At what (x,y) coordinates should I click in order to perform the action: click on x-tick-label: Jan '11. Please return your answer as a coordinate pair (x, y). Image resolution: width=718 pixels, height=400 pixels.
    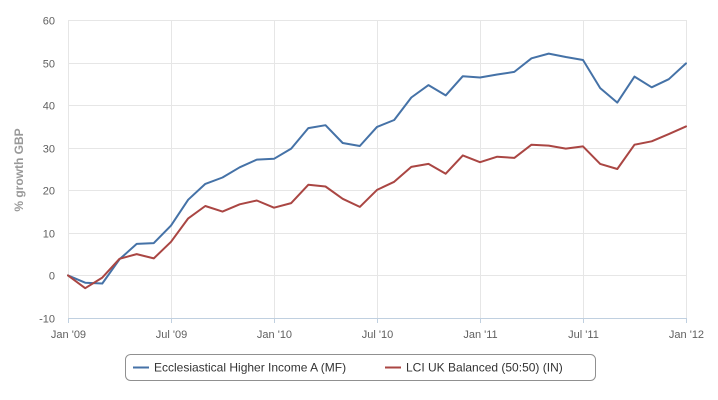
    Looking at the image, I should click on (480, 335).